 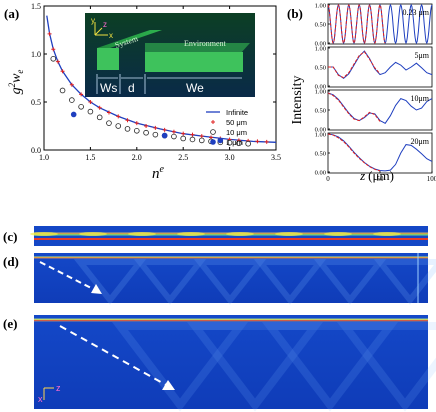 I want to click on x-tick-label: 0, so click(x=328, y=179).